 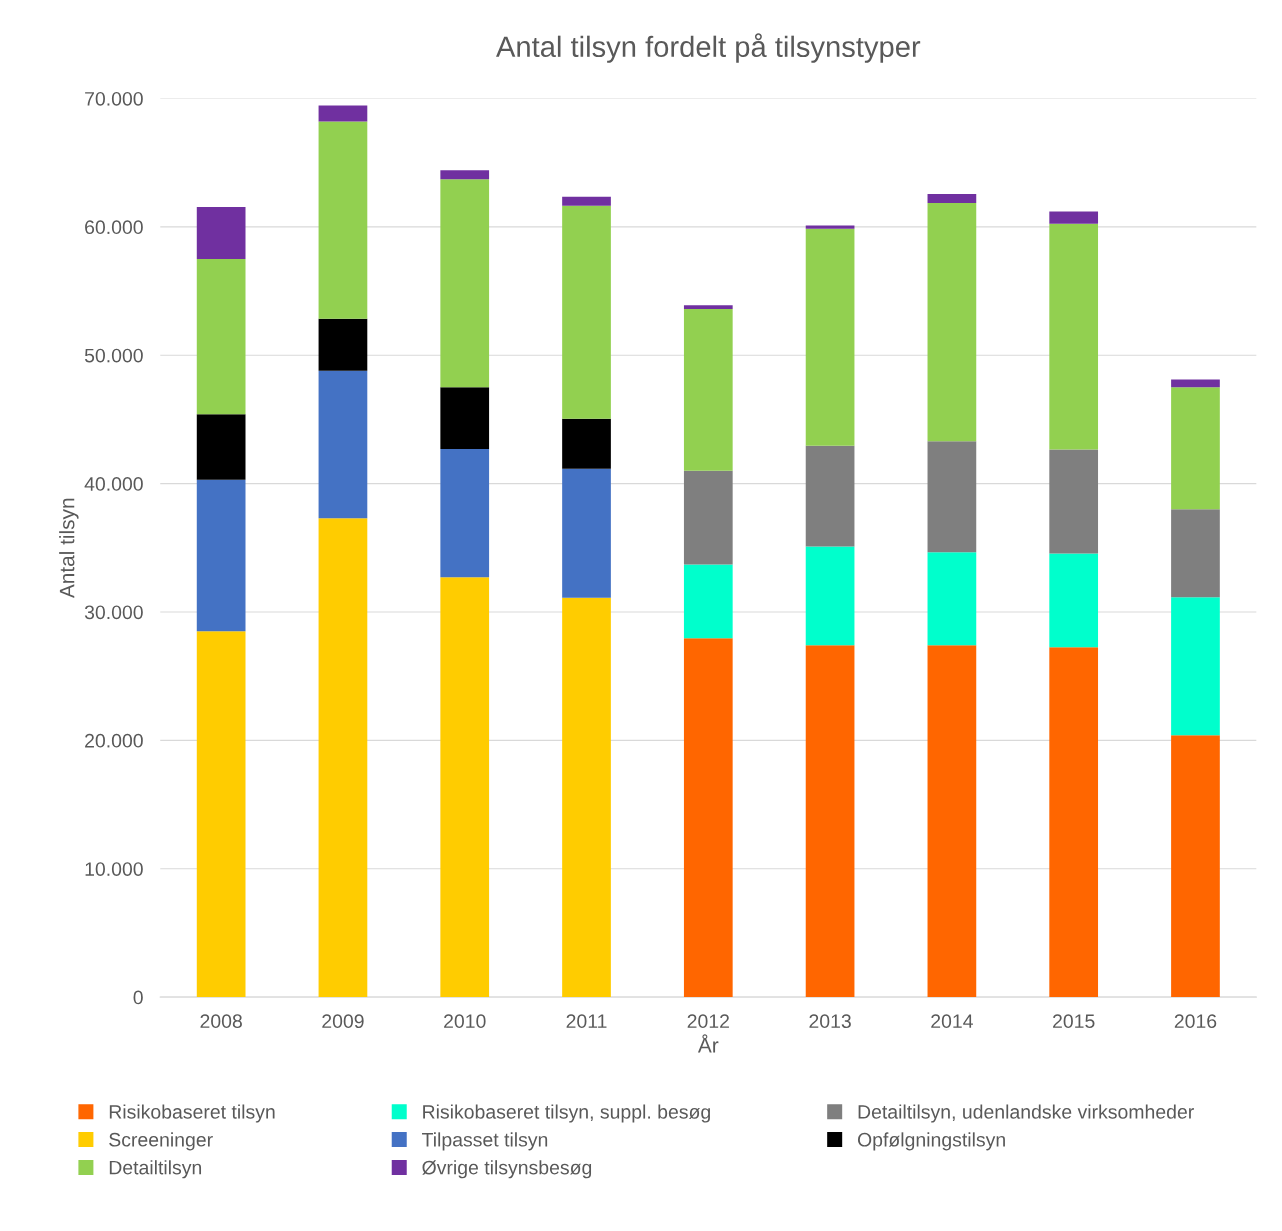 What do you see at coordinates (114, 98) in the screenshot?
I see `y-tick-label: 70.000` at bounding box center [114, 98].